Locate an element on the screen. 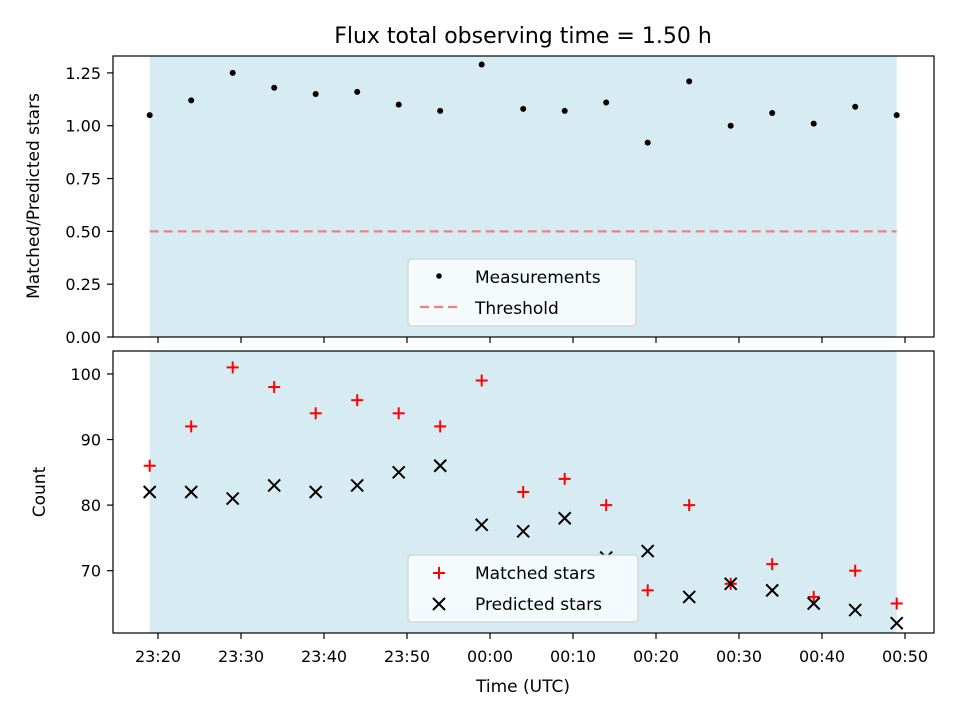 The height and width of the screenshot is (720, 960). x-tick-label: 00:20 is located at coordinates (656, 656).